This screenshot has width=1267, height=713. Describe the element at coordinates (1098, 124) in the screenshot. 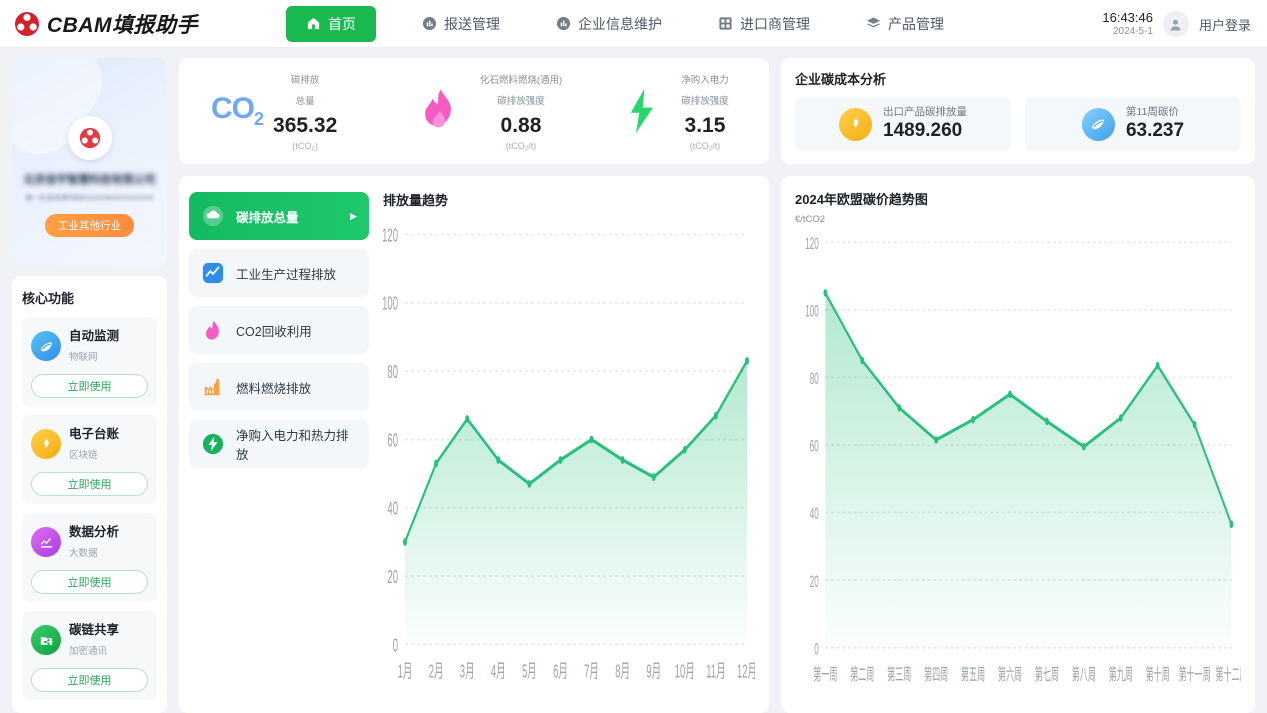

I see `globe-icon` at that location.